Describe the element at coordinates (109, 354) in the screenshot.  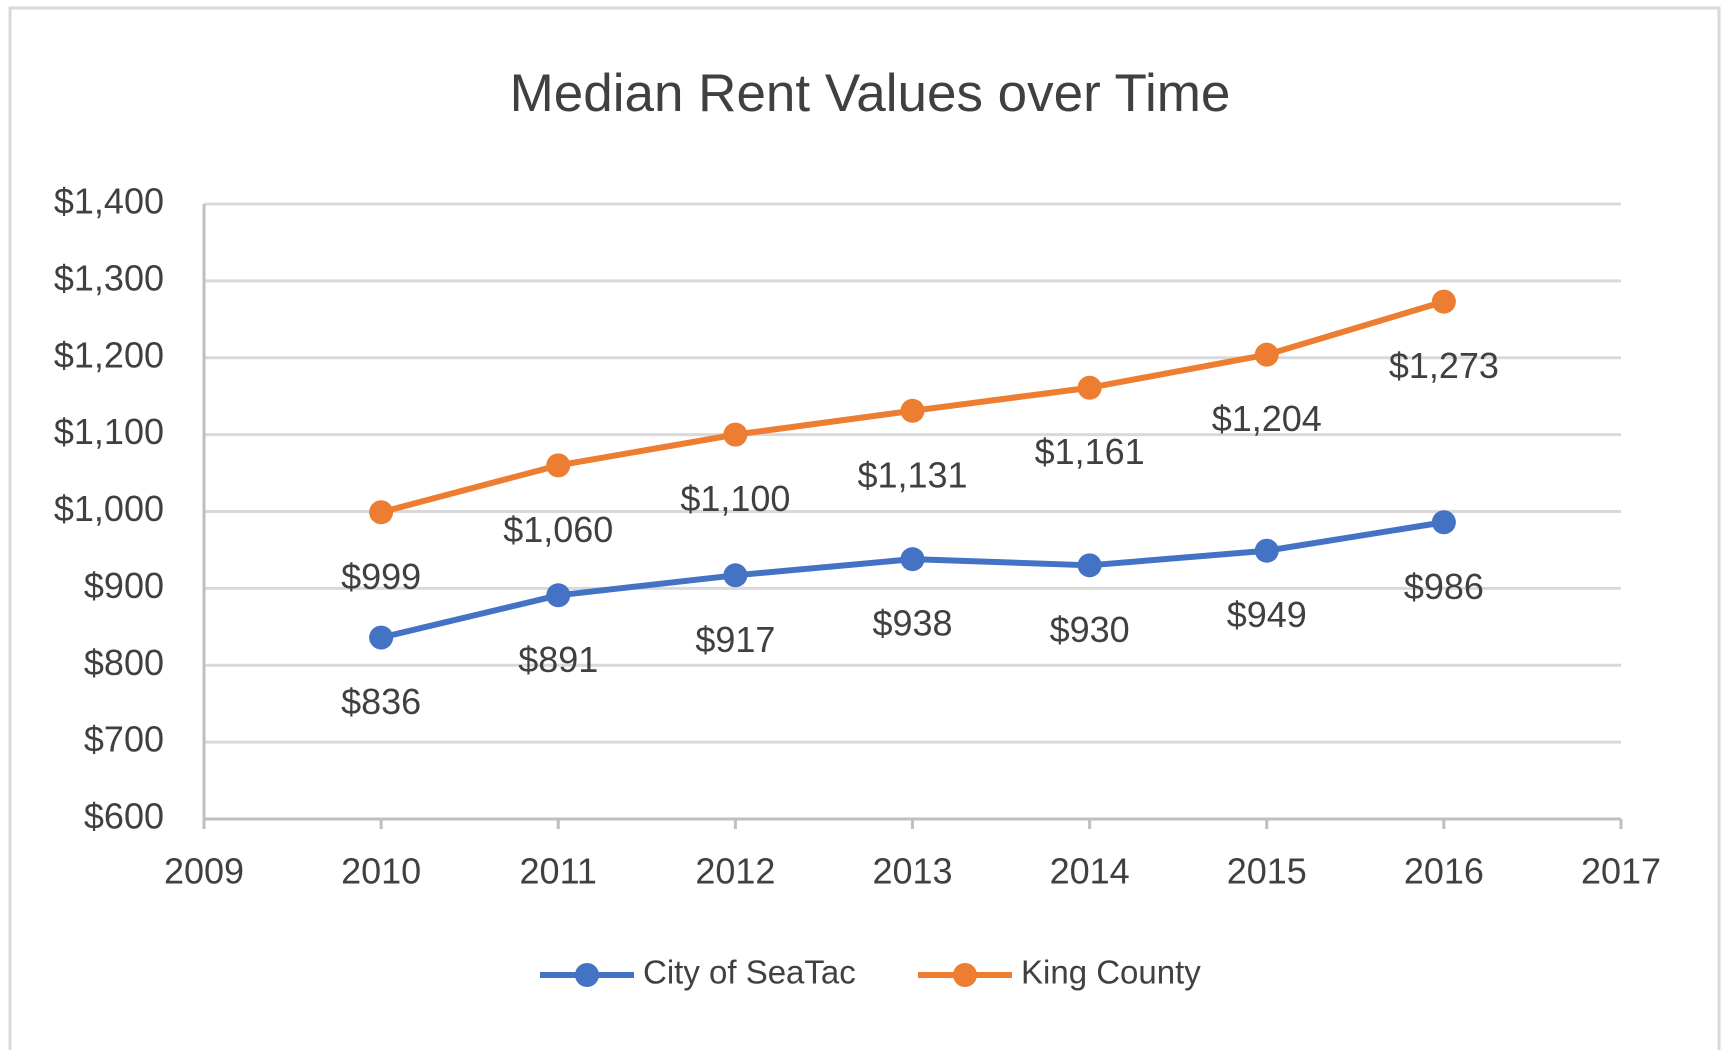
I see `y-tick-label: $1,200` at that location.